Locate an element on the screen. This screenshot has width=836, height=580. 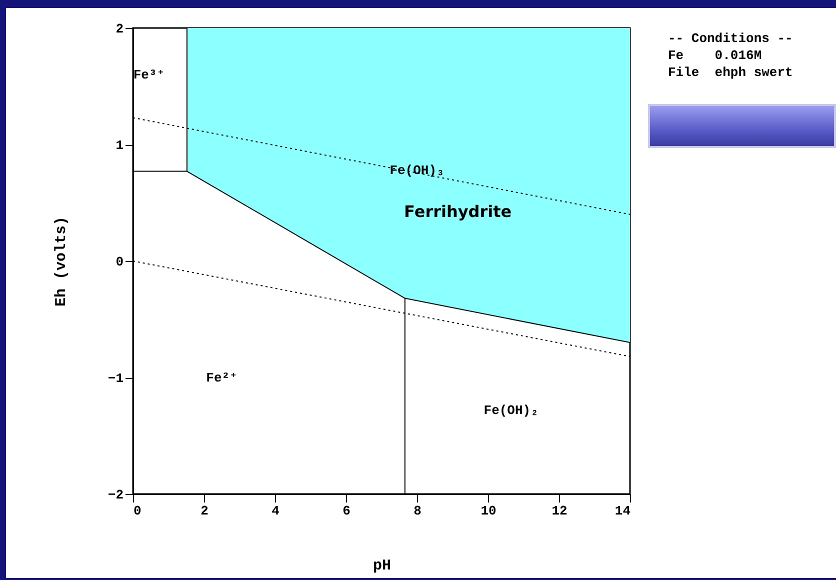
annotation: Ferrihydrite is located at coordinates (458, 212).